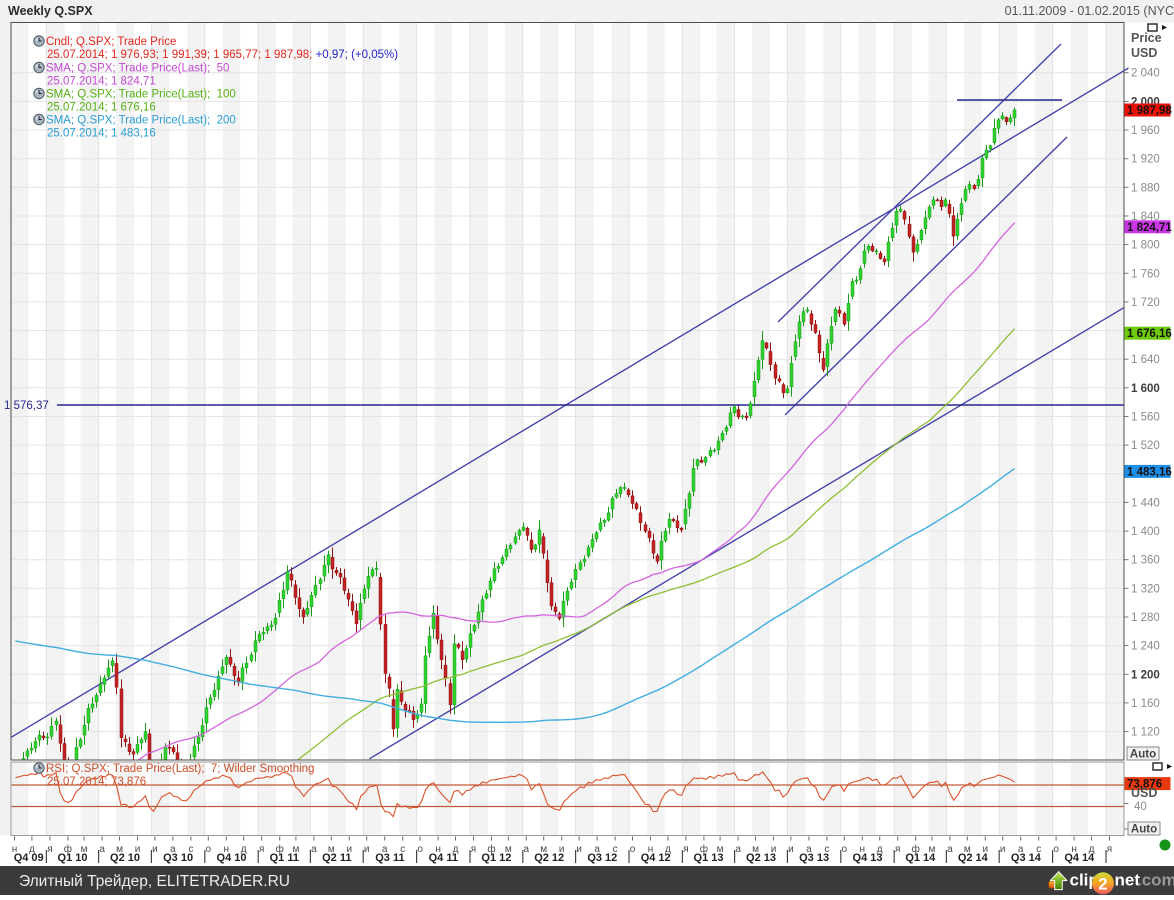  Describe the element at coordinates (101, 134) in the screenshot. I see `svg-text: 25.07.2014; 1 483,16` at that location.